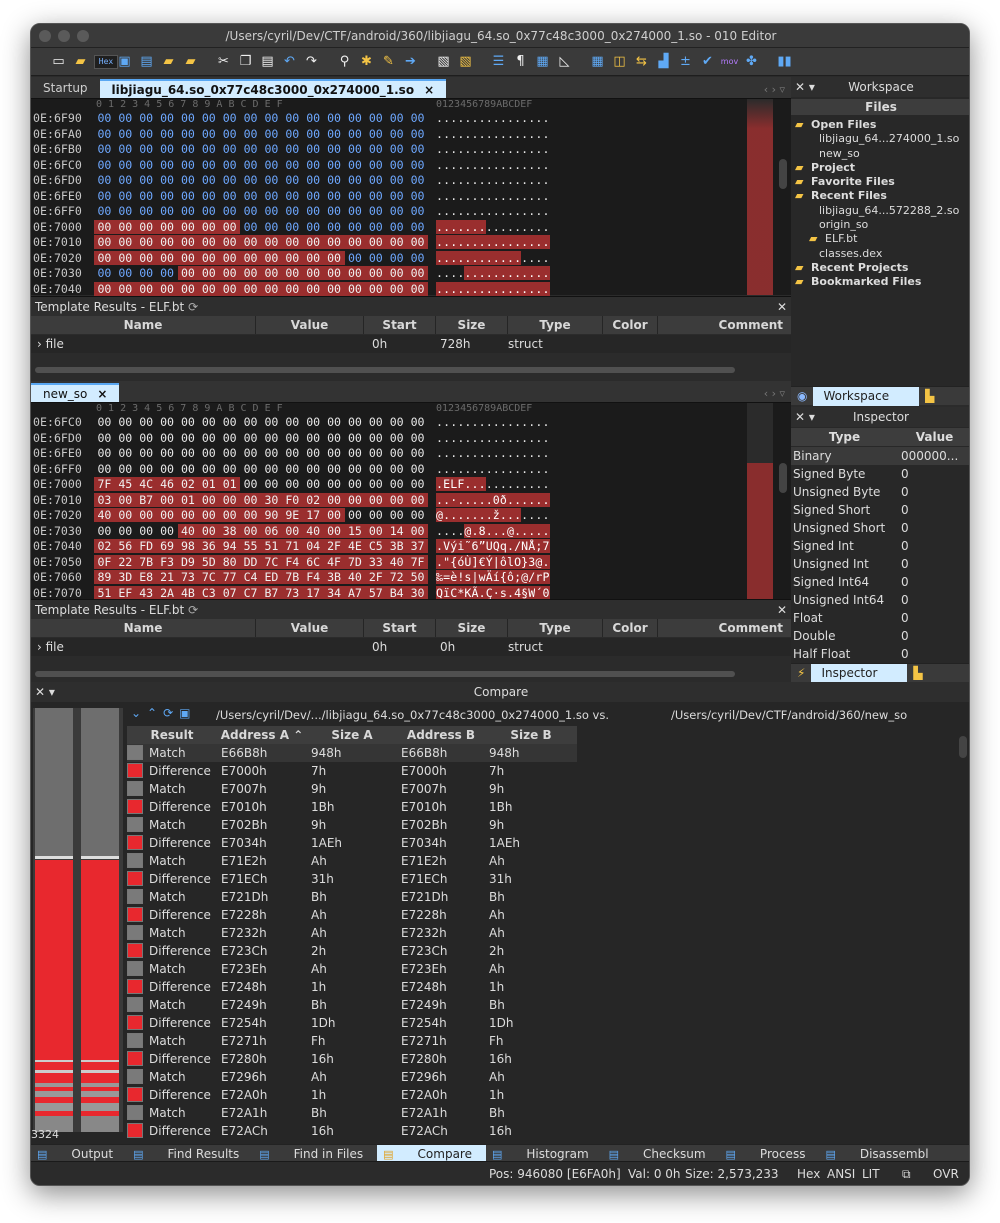 The height and width of the screenshot is (1223, 1000). What do you see at coordinates (770, 1154) in the screenshot?
I see `tab-process: ▤ Process` at bounding box center [770, 1154].